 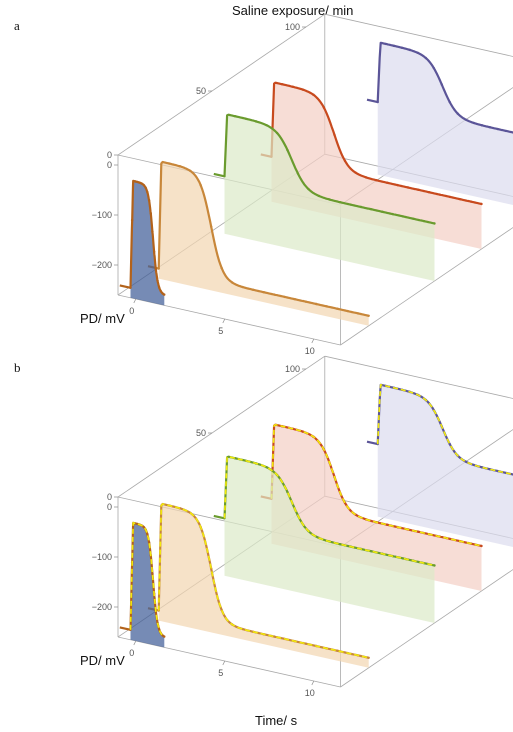 What do you see at coordinates (131, 653) in the screenshot?
I see `x-tick-label: 0` at bounding box center [131, 653].